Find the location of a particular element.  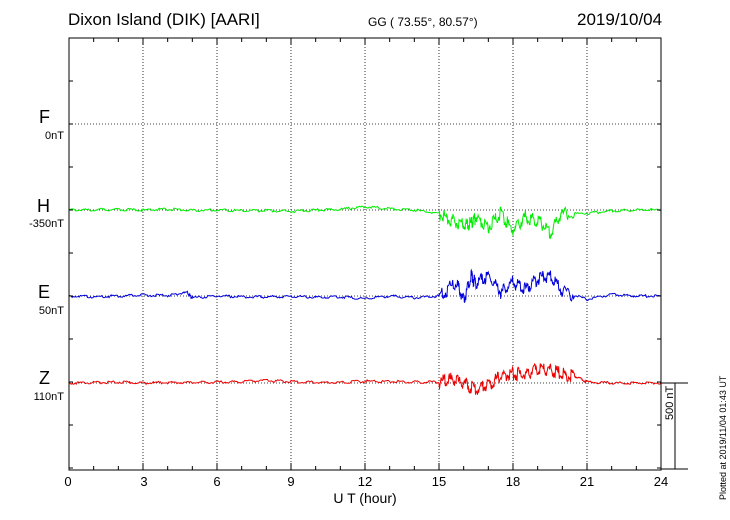

station-coordinates: GG ( 73.55°, 80.57°) is located at coordinates (423, 22).